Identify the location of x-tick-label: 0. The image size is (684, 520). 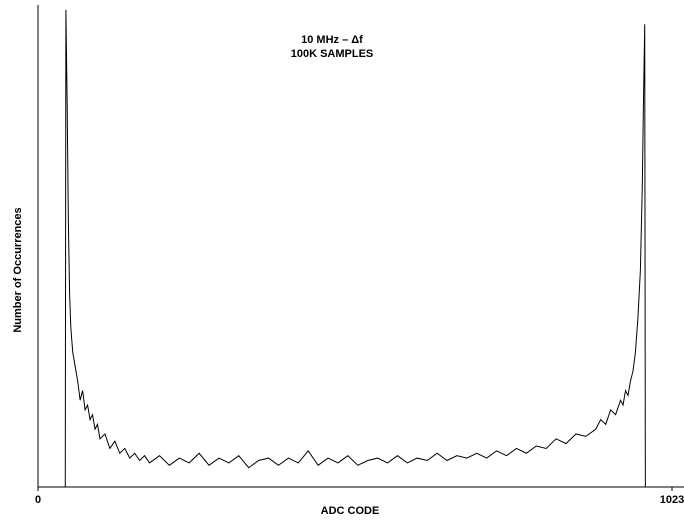
(38, 500).